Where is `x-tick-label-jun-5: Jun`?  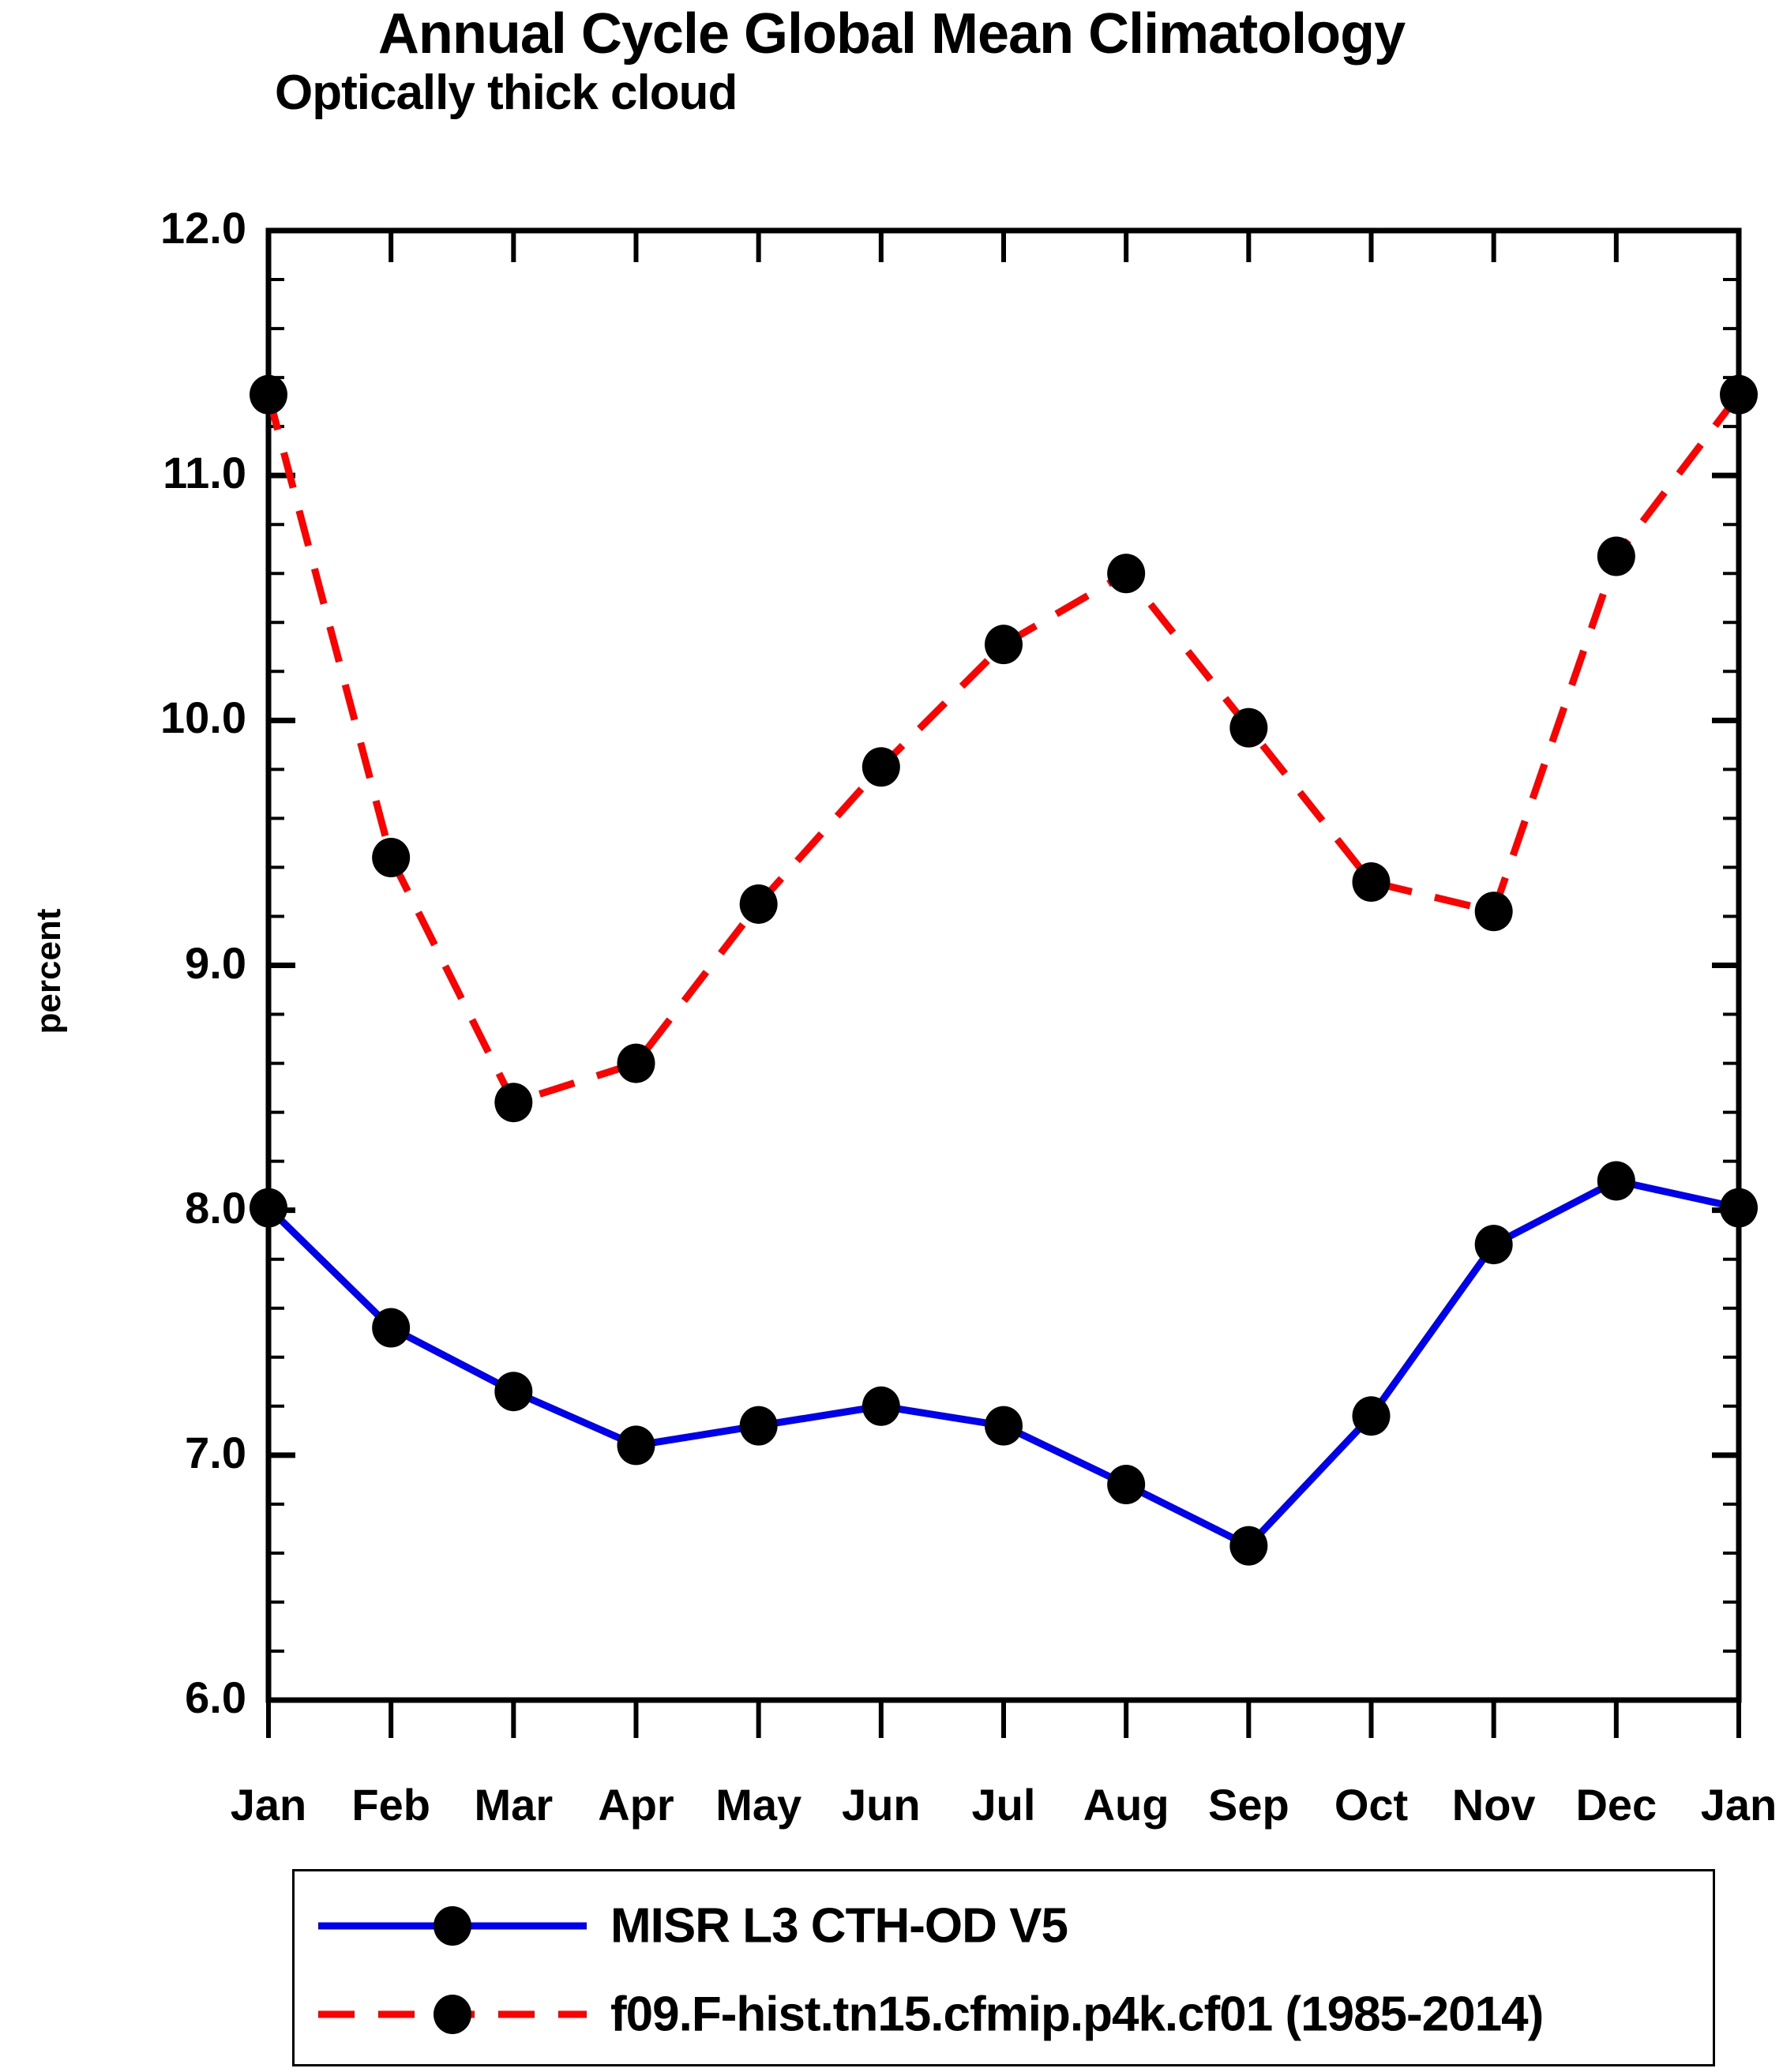
x-tick-label-jun-5: Jun is located at coordinates (881, 1805).